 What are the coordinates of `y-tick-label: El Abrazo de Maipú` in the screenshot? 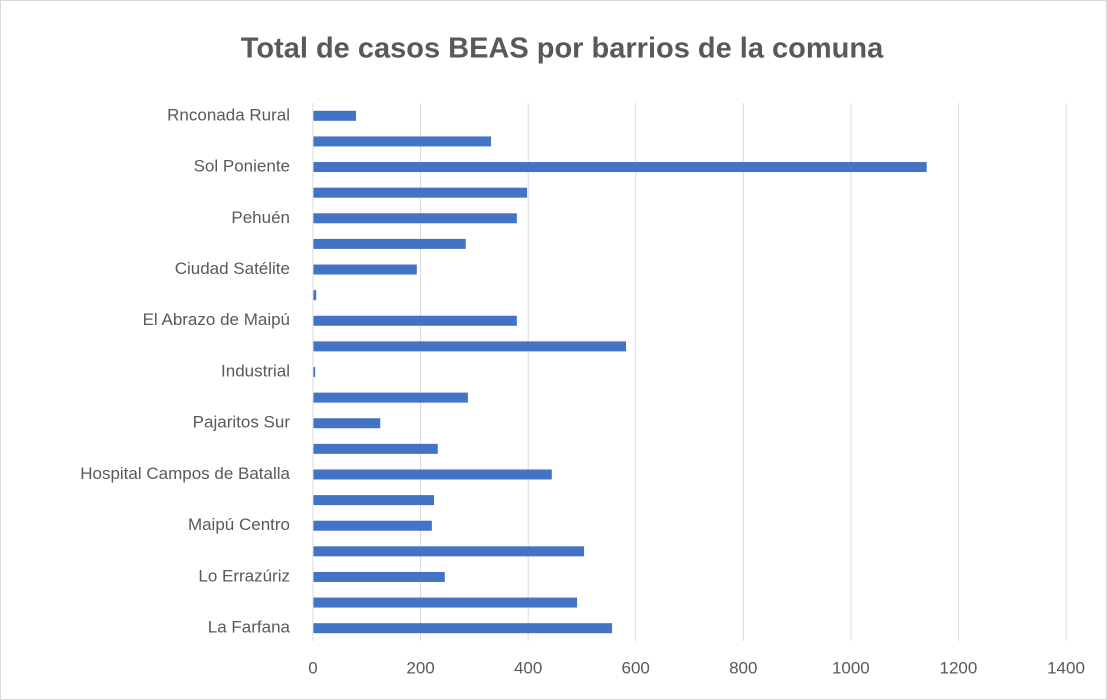 It's located at (216, 319).